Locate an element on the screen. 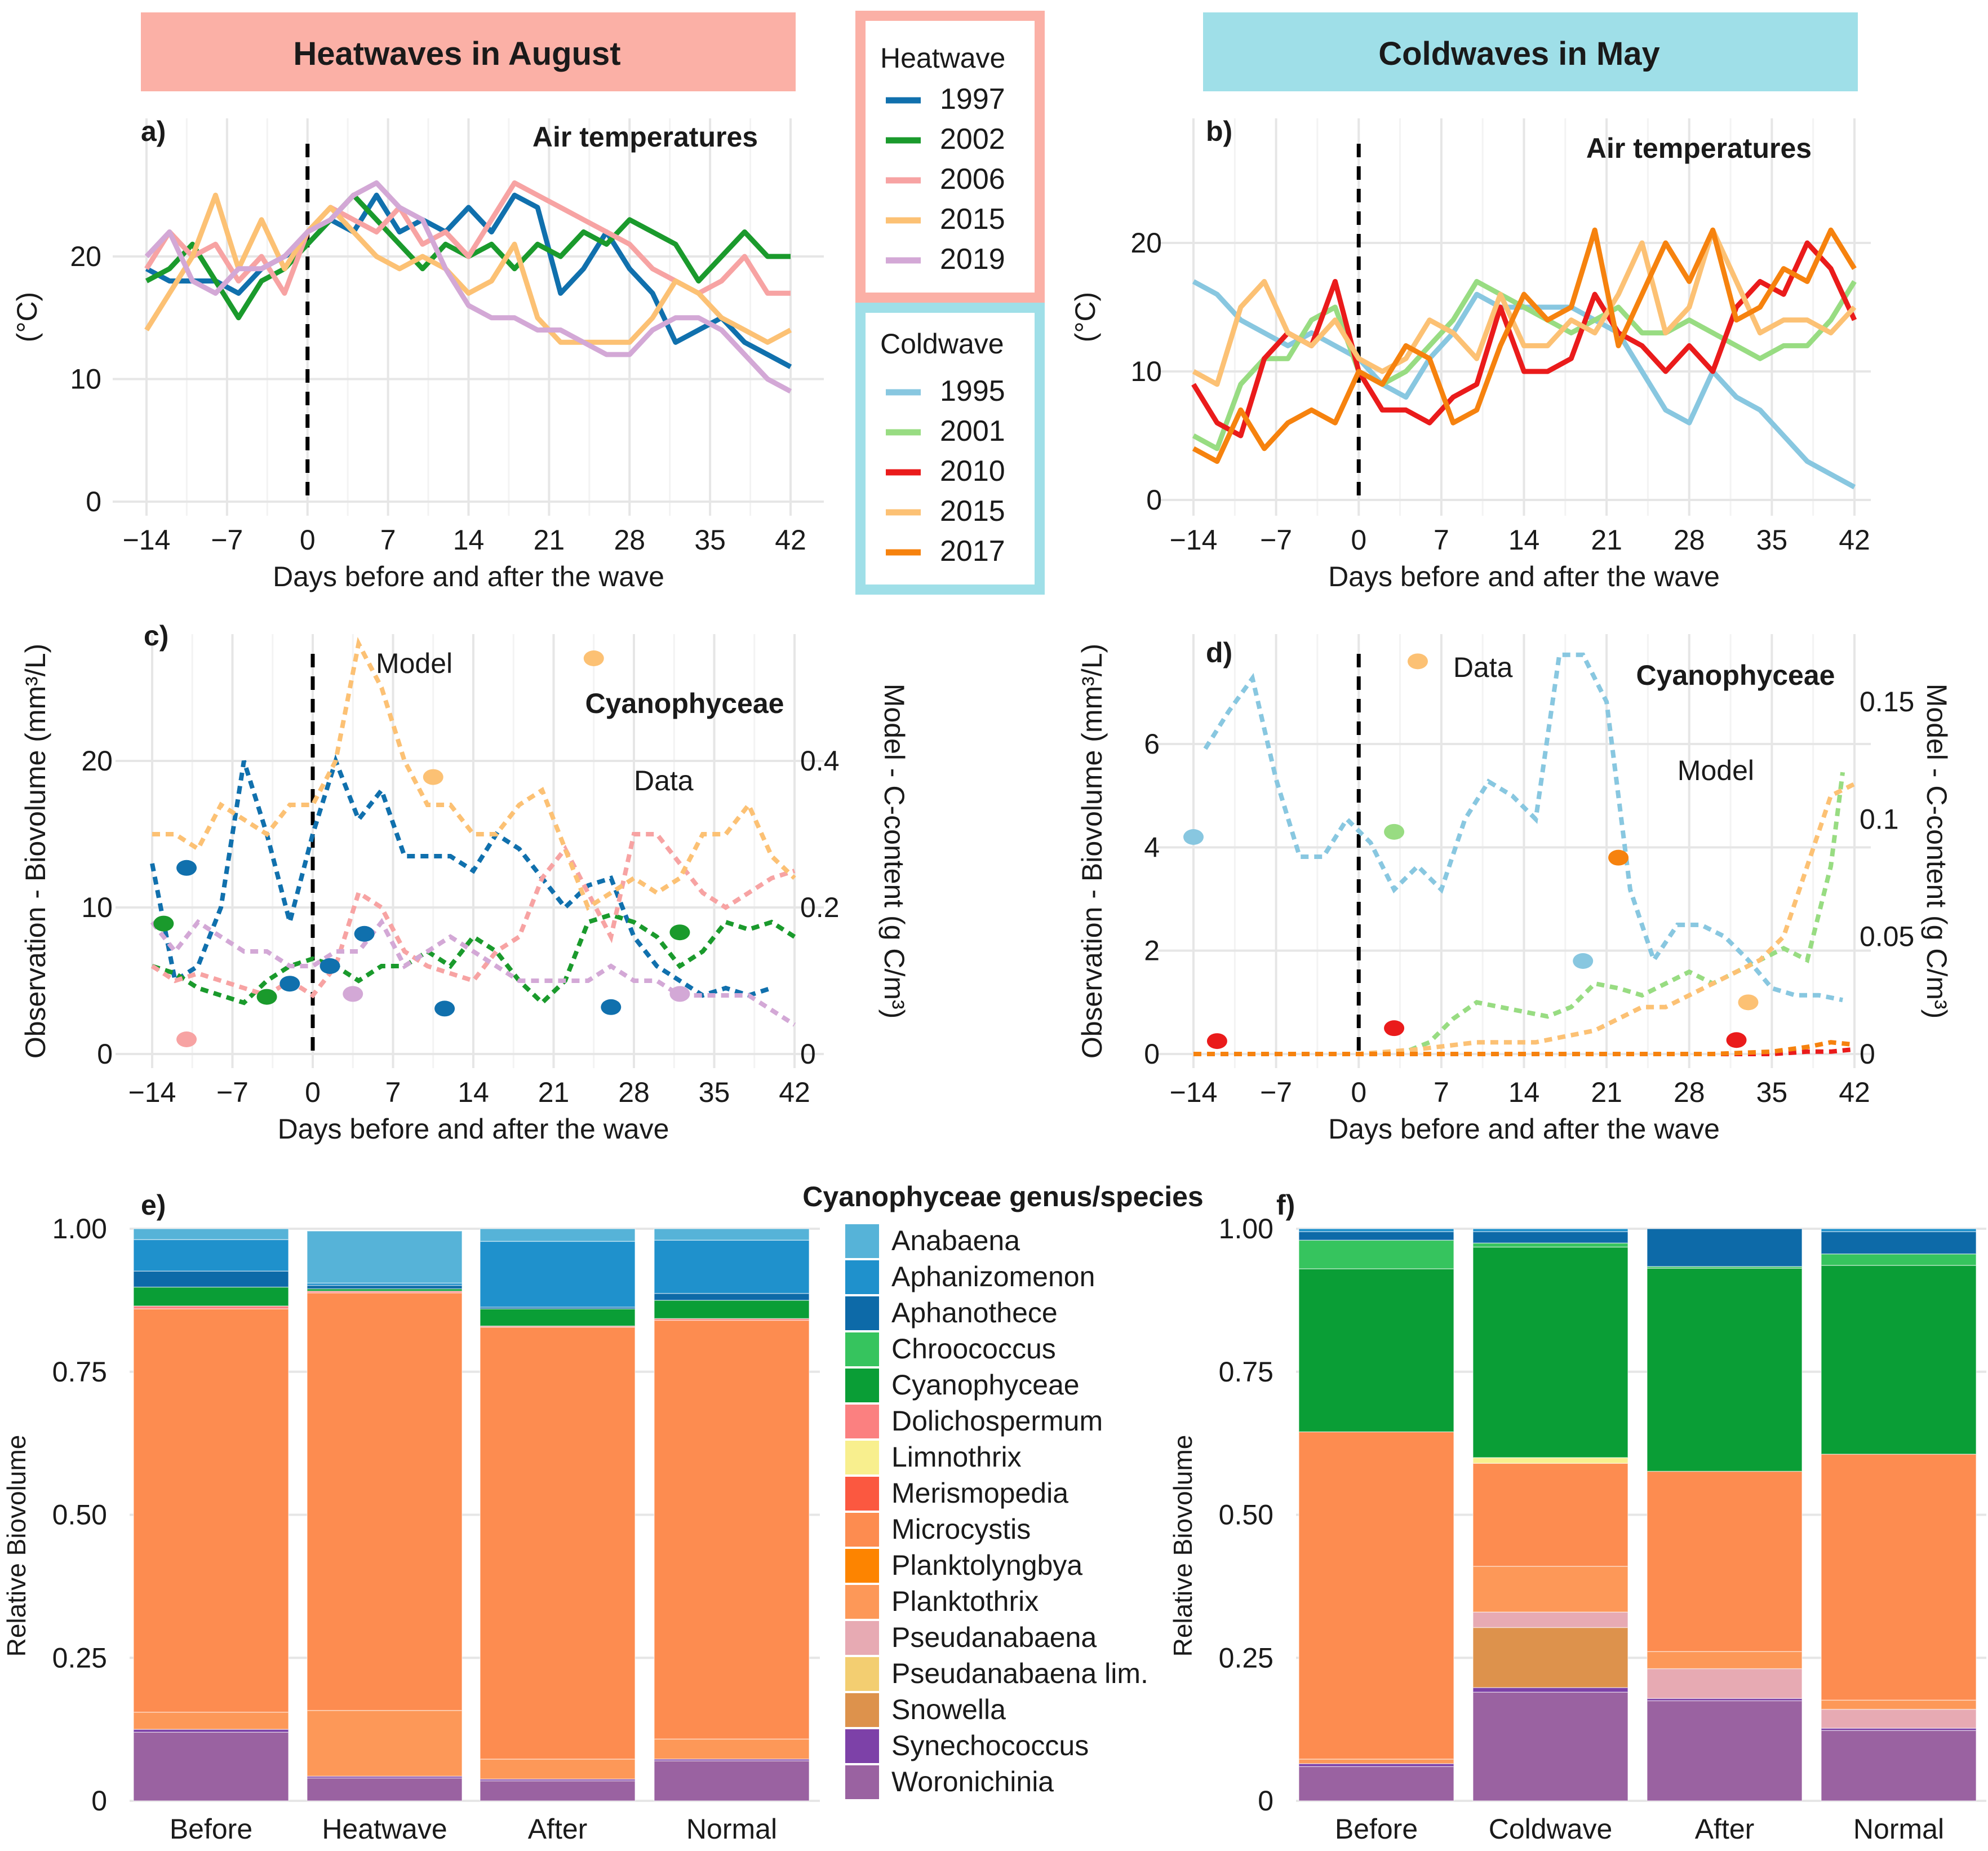  bar-segment-e-after-microcystis is located at coordinates (558, 1543).